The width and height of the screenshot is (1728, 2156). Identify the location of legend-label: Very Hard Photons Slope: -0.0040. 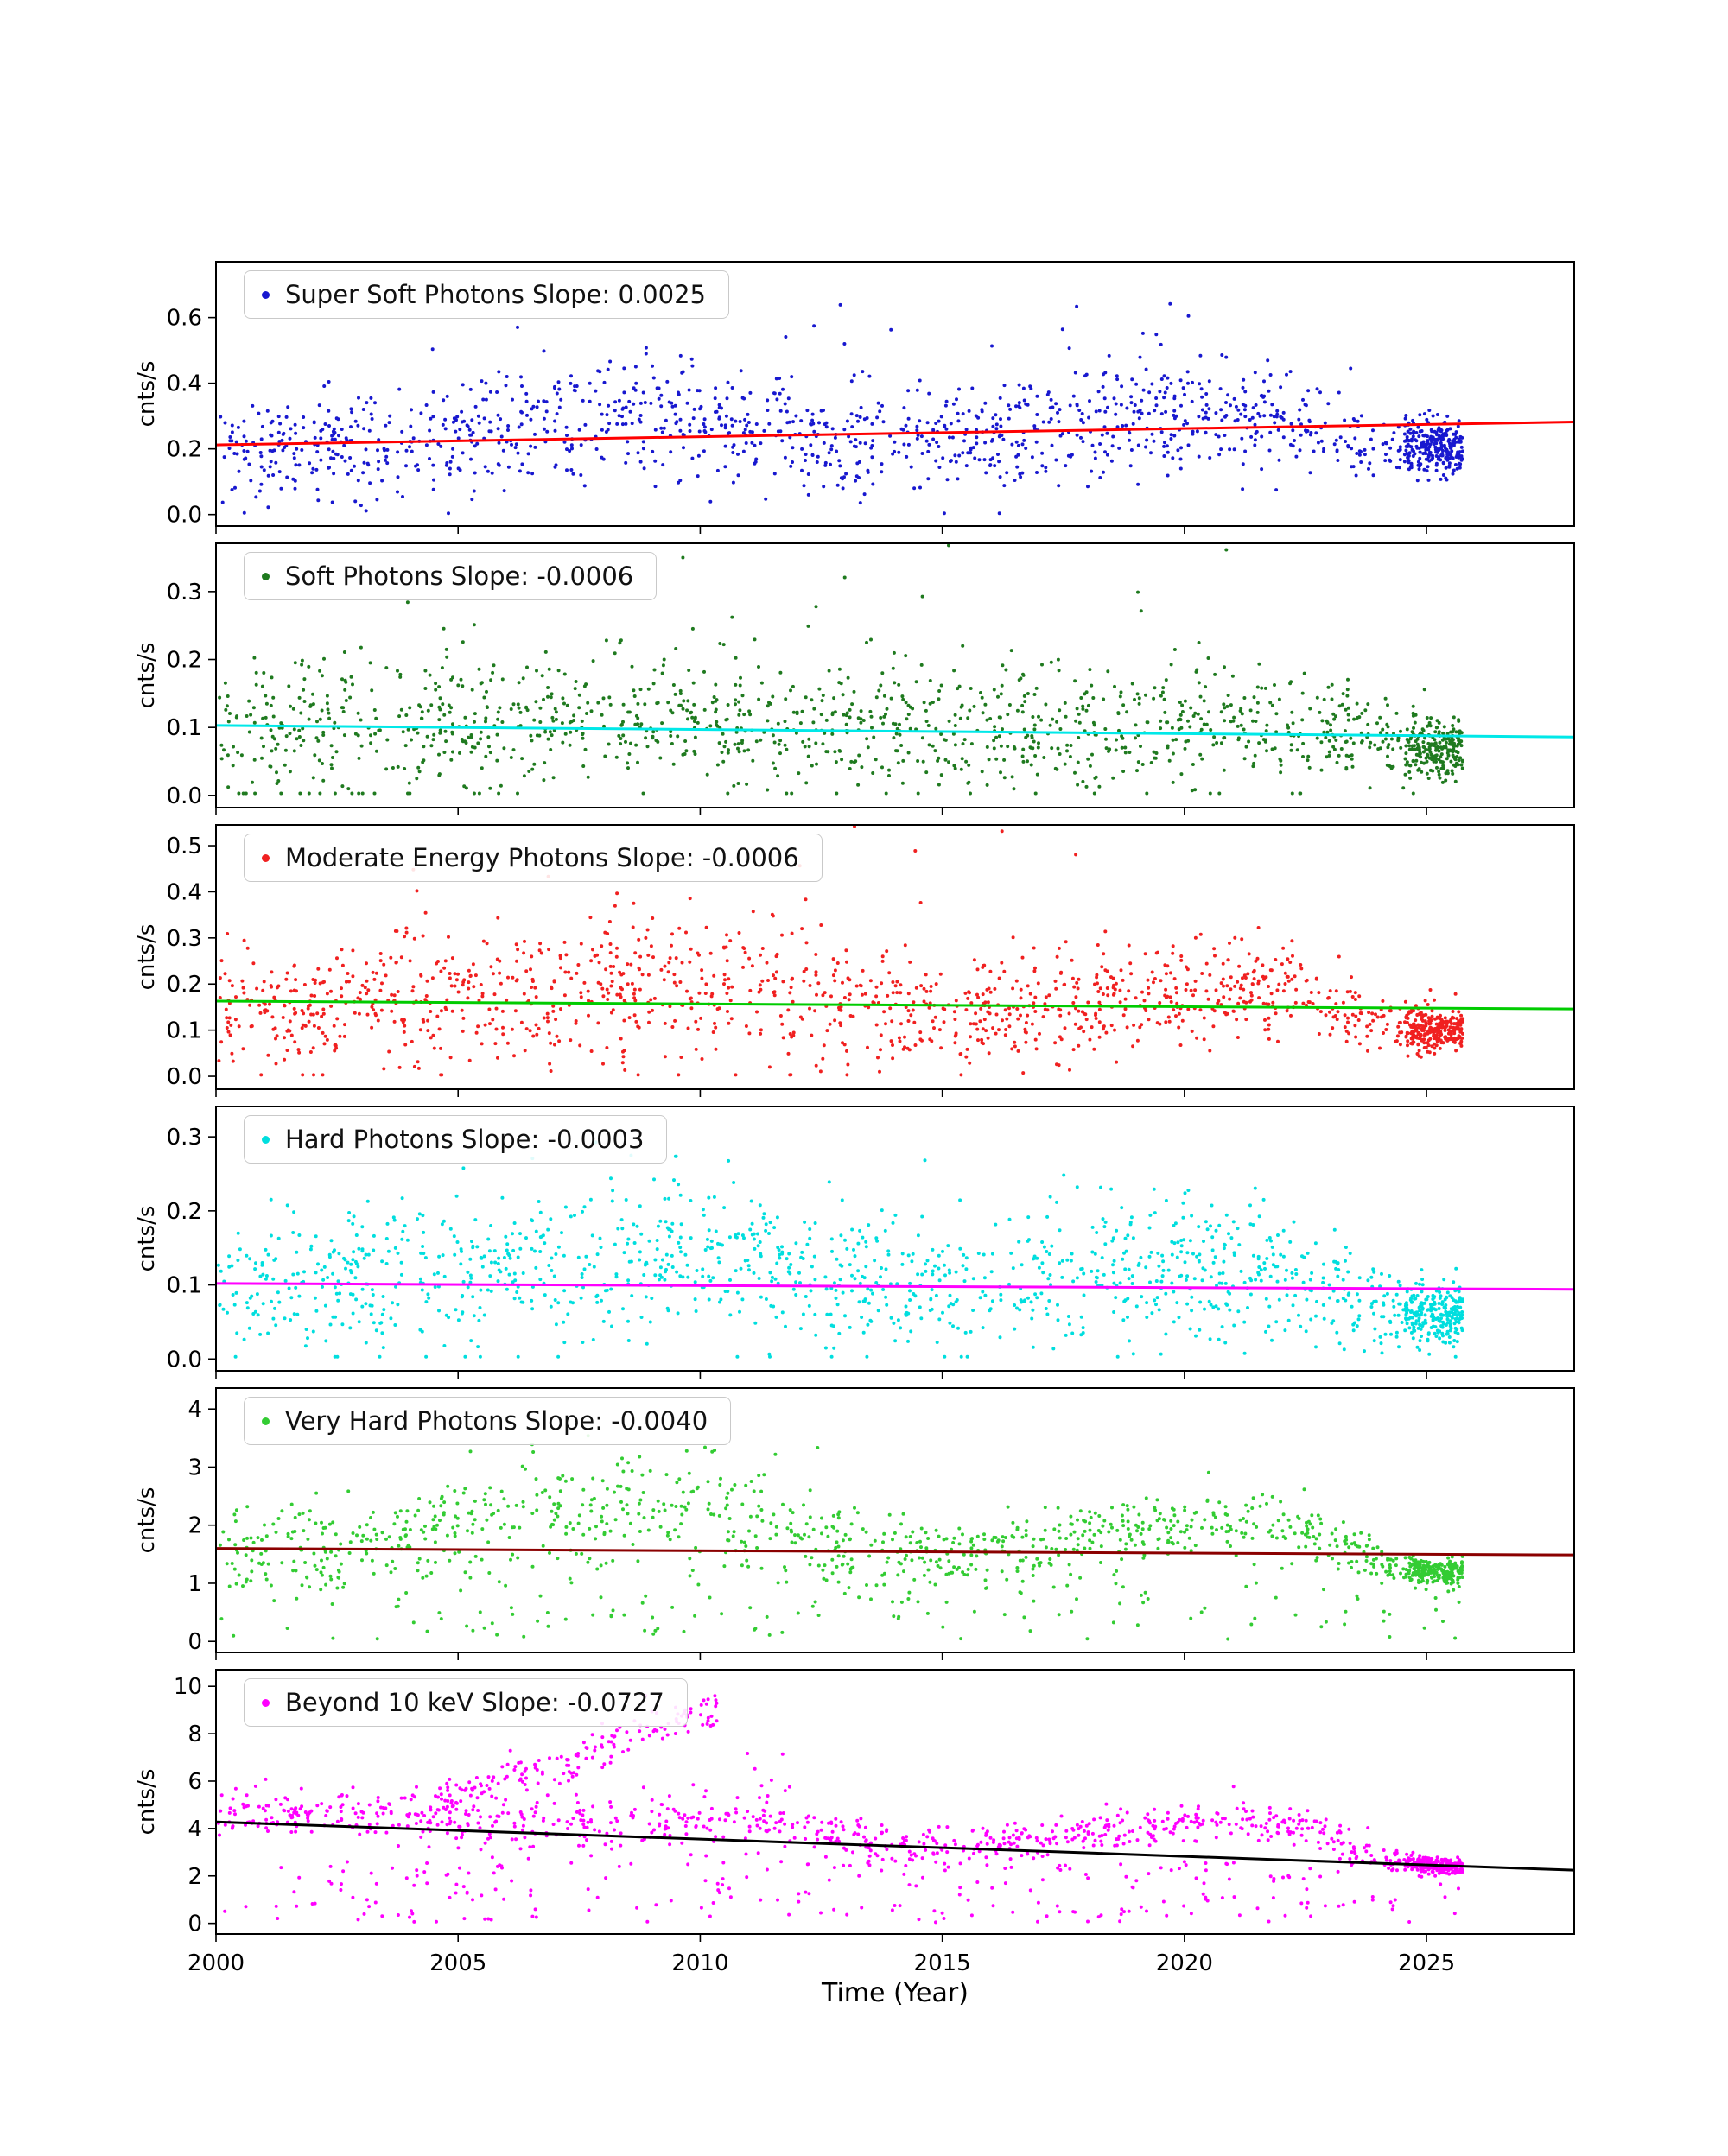
(497, 1421).